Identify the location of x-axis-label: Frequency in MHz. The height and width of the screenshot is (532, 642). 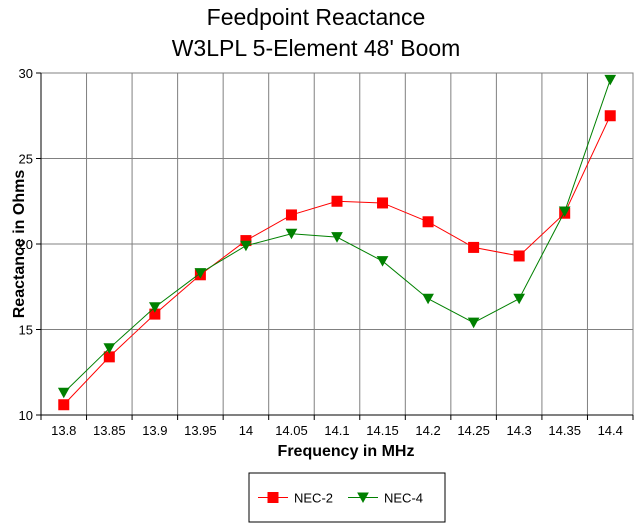
(346, 451).